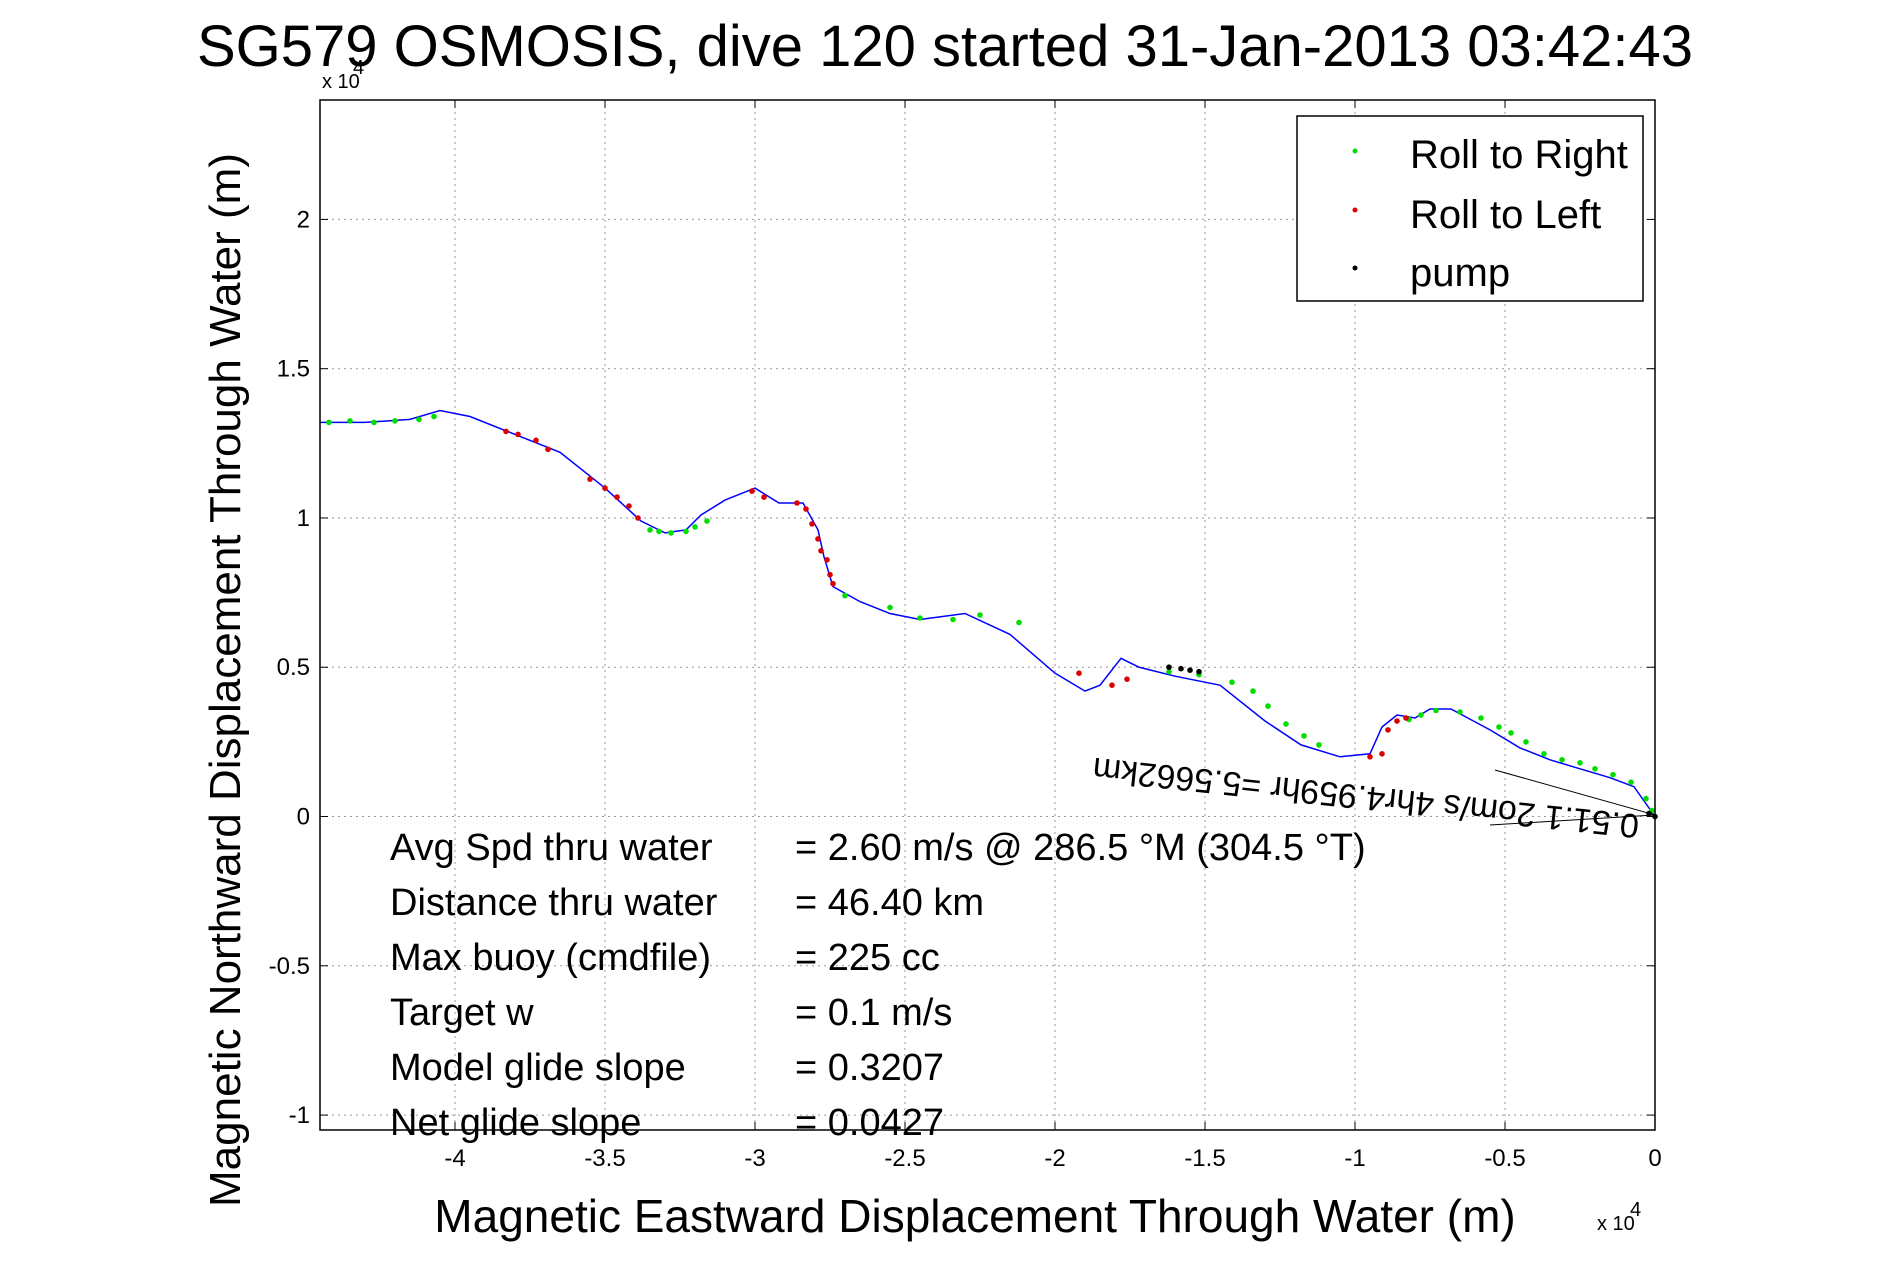  I want to click on stat-value: = 0.1 m/s, so click(873, 1013).